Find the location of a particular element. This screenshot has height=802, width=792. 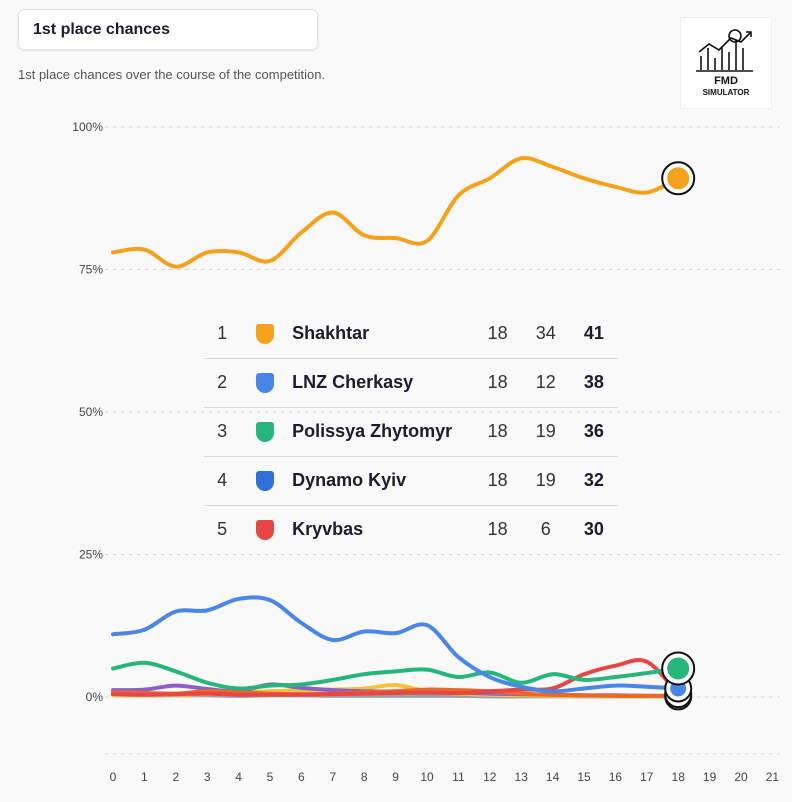

points: 30 is located at coordinates (593, 529).